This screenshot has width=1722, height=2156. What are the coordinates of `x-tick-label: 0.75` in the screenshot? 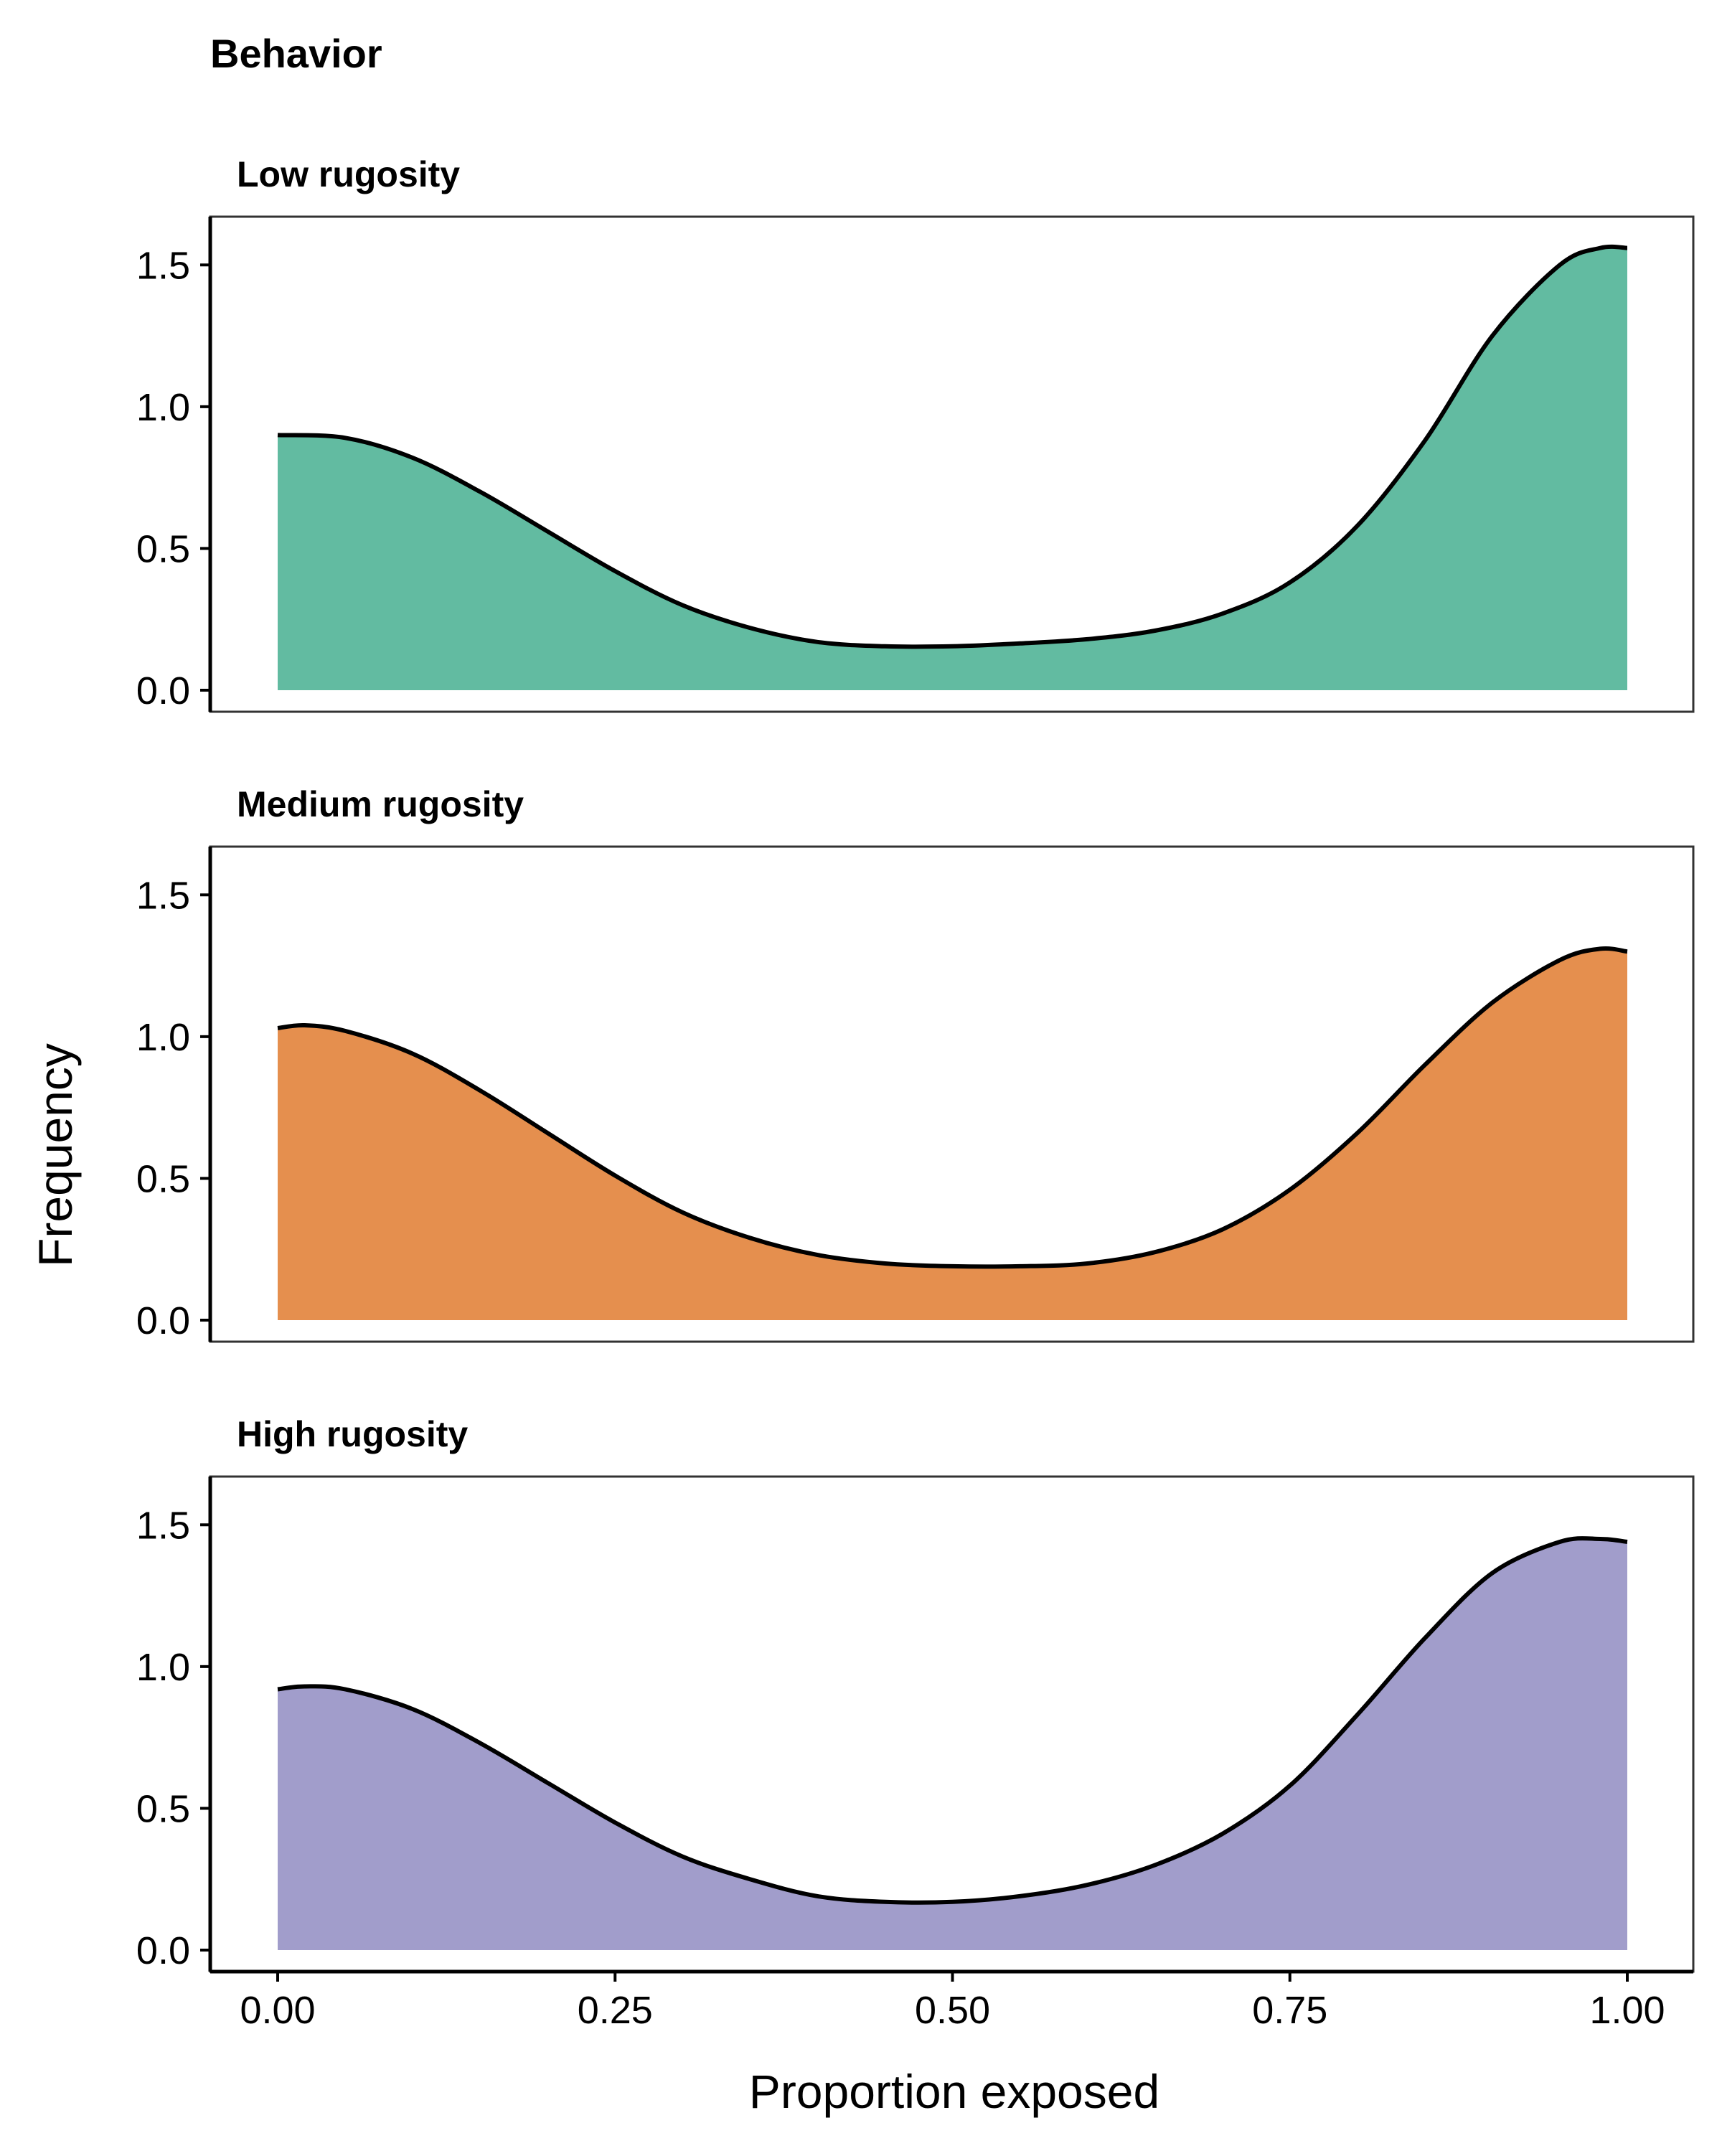 It's located at (1290, 2011).